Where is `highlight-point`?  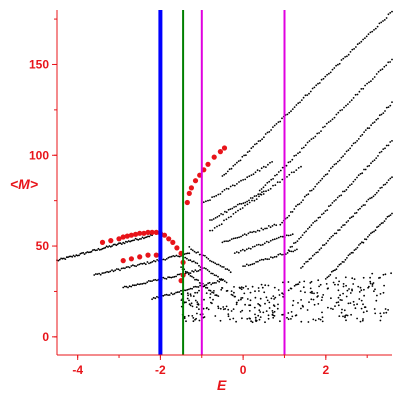 highlight-point is located at coordinates (156, 255).